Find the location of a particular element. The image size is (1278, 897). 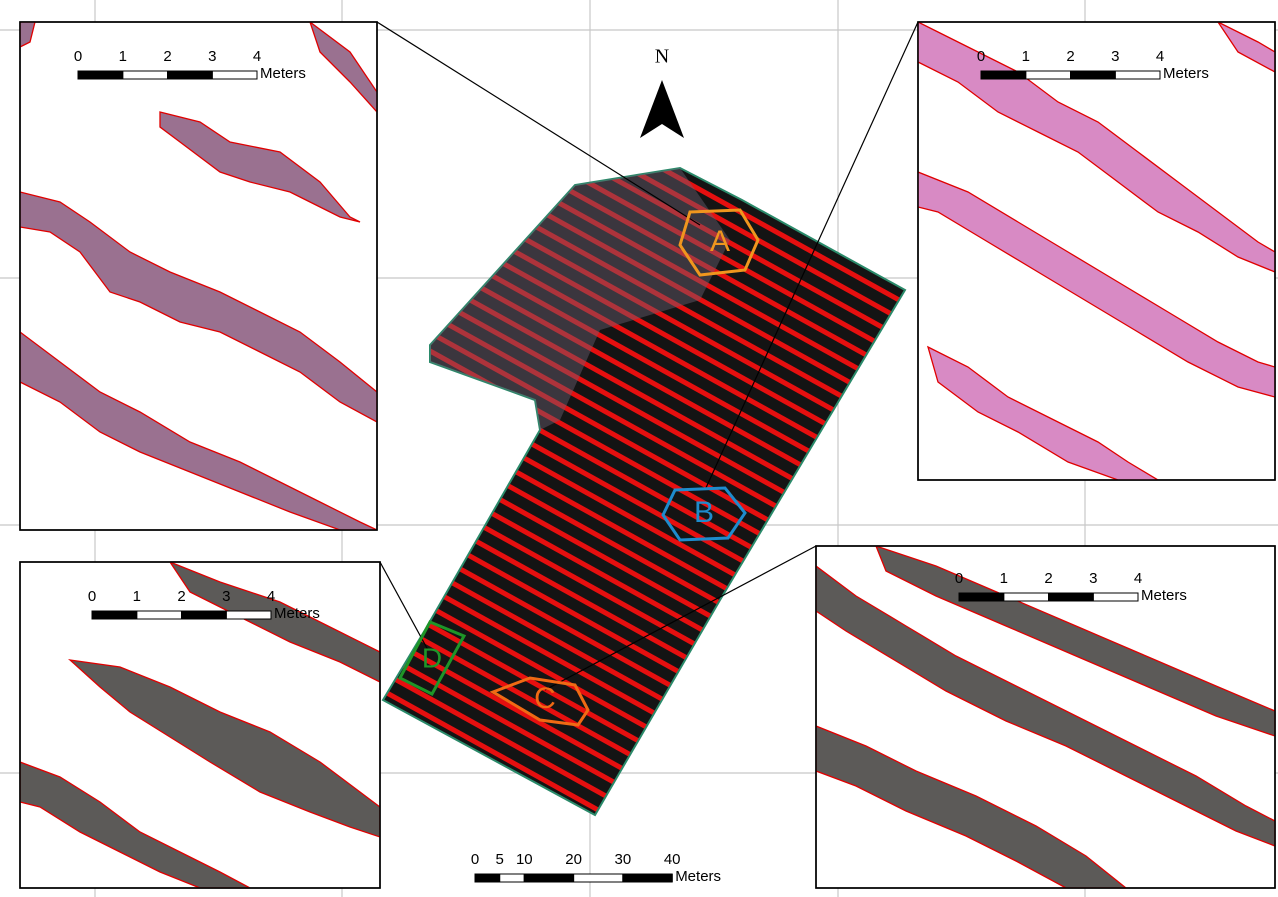

scale-label: 40 is located at coordinates (672, 859).